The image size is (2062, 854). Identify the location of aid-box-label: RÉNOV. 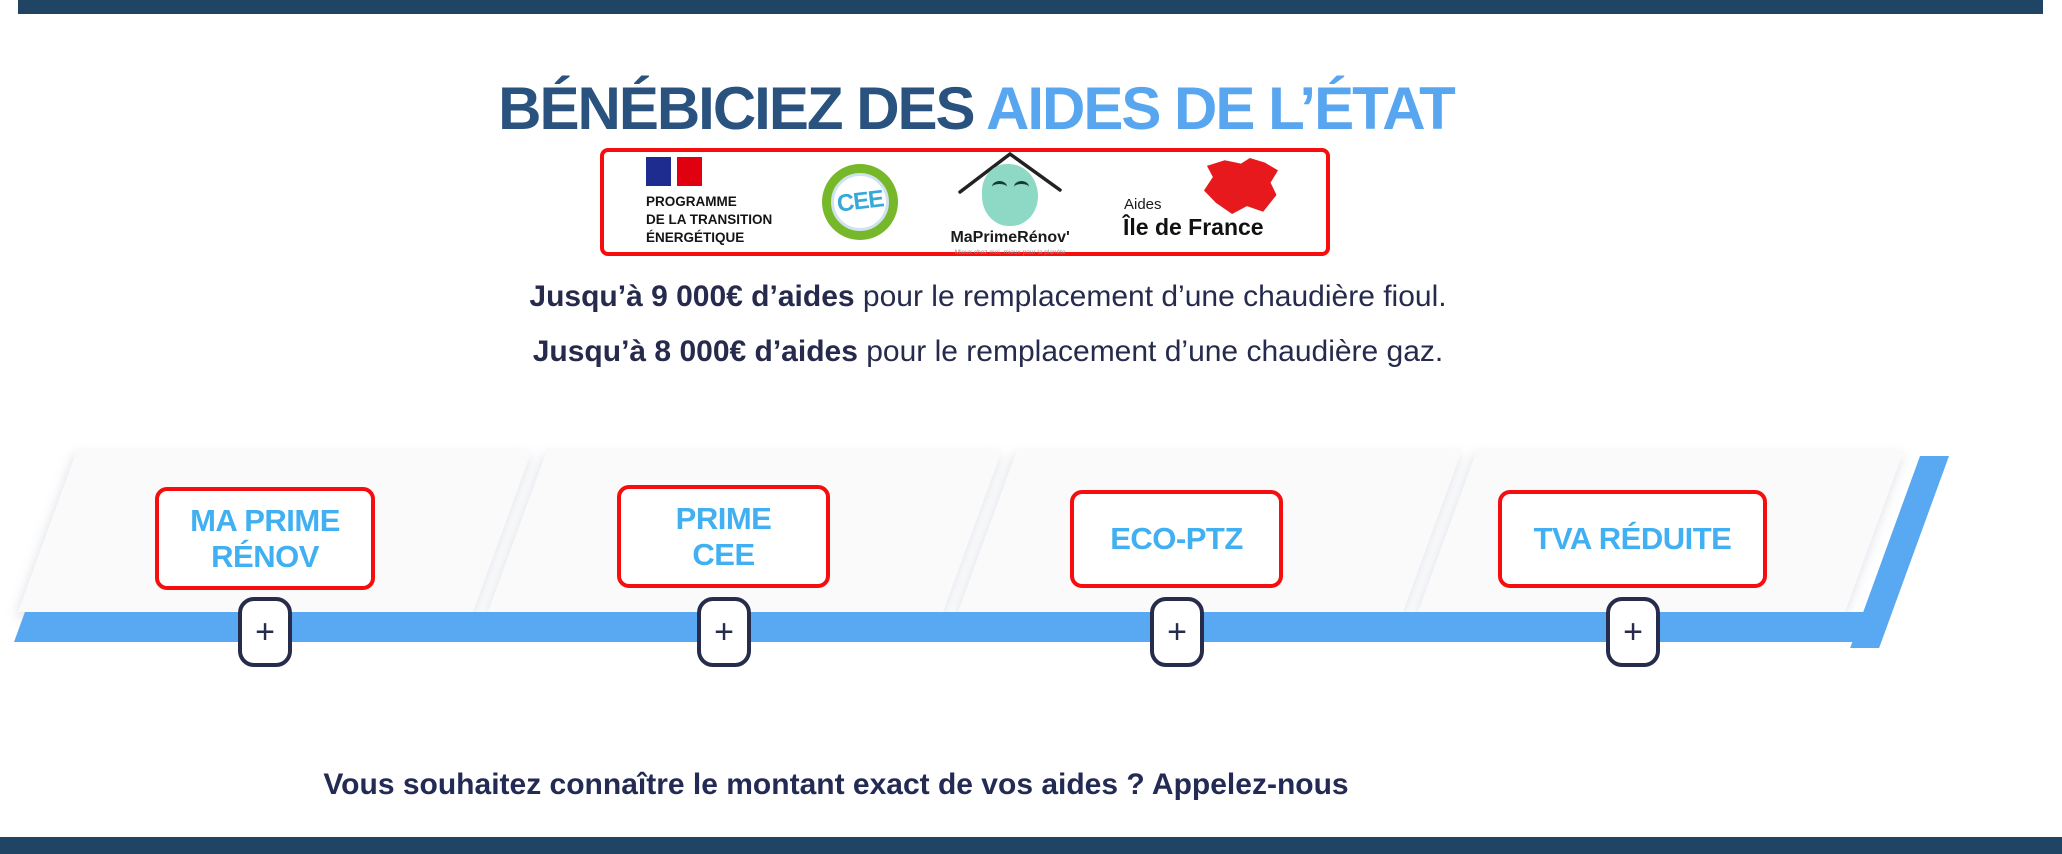
(265, 556).